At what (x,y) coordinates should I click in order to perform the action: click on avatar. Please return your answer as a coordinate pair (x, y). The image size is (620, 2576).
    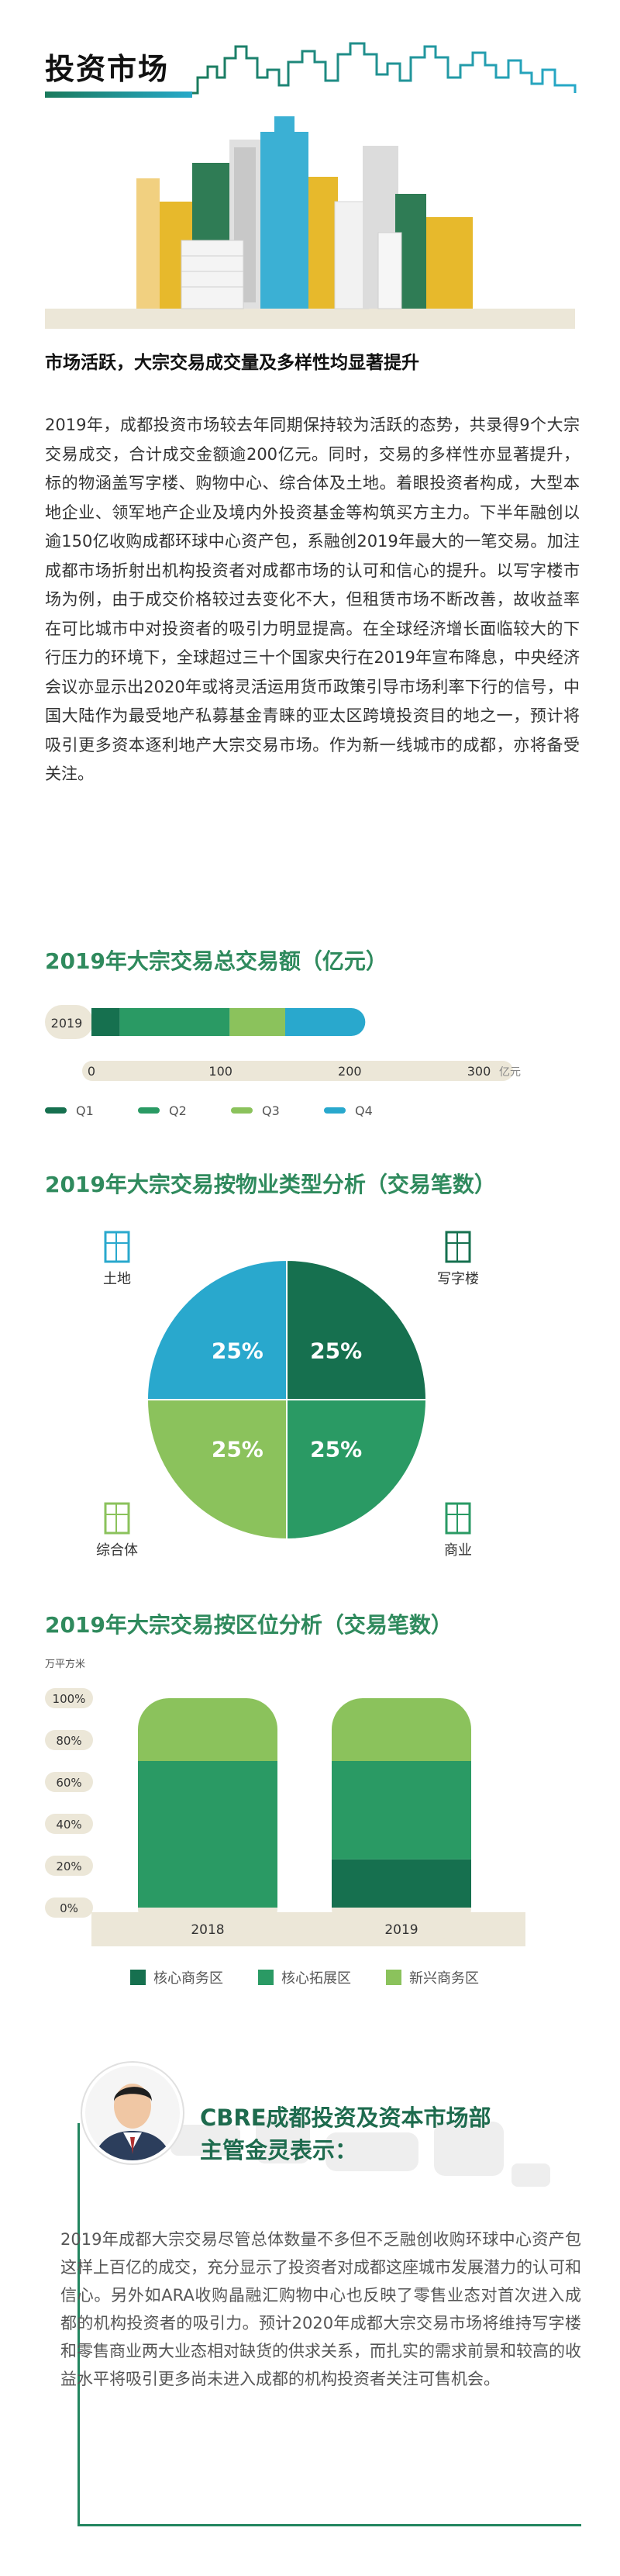
    Looking at the image, I should click on (132, 2113).